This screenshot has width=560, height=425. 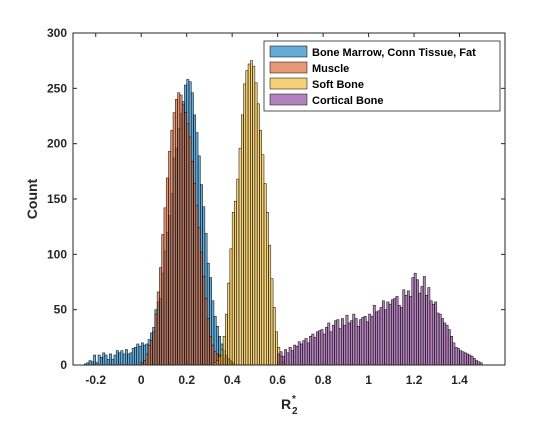 What do you see at coordinates (338, 85) in the screenshot?
I see `legend-label: Soft Bone` at bounding box center [338, 85].